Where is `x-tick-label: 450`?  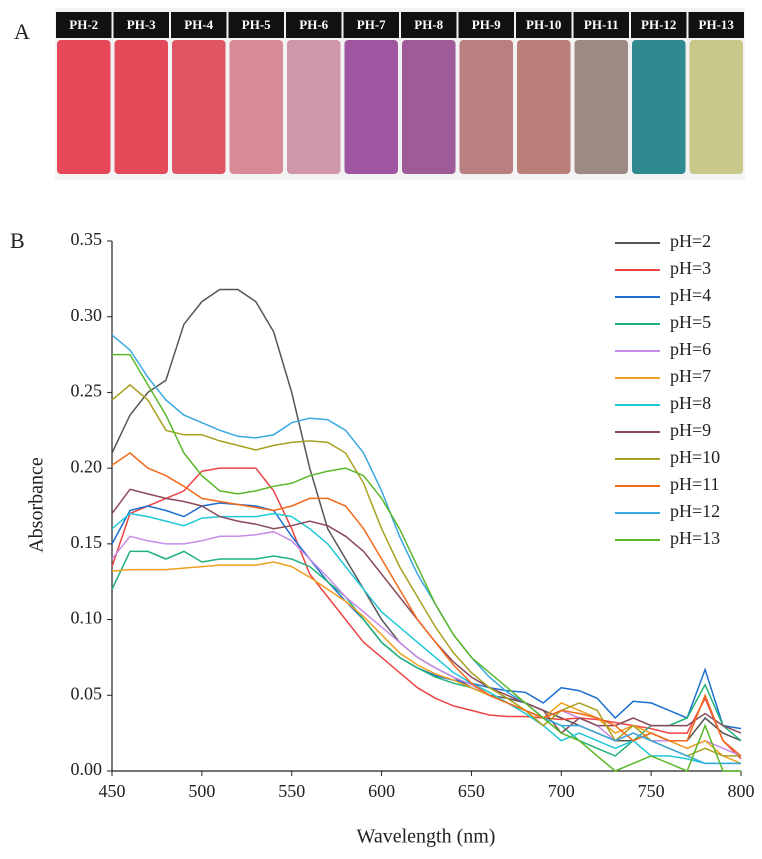
x-tick-label: 450 is located at coordinates (112, 791).